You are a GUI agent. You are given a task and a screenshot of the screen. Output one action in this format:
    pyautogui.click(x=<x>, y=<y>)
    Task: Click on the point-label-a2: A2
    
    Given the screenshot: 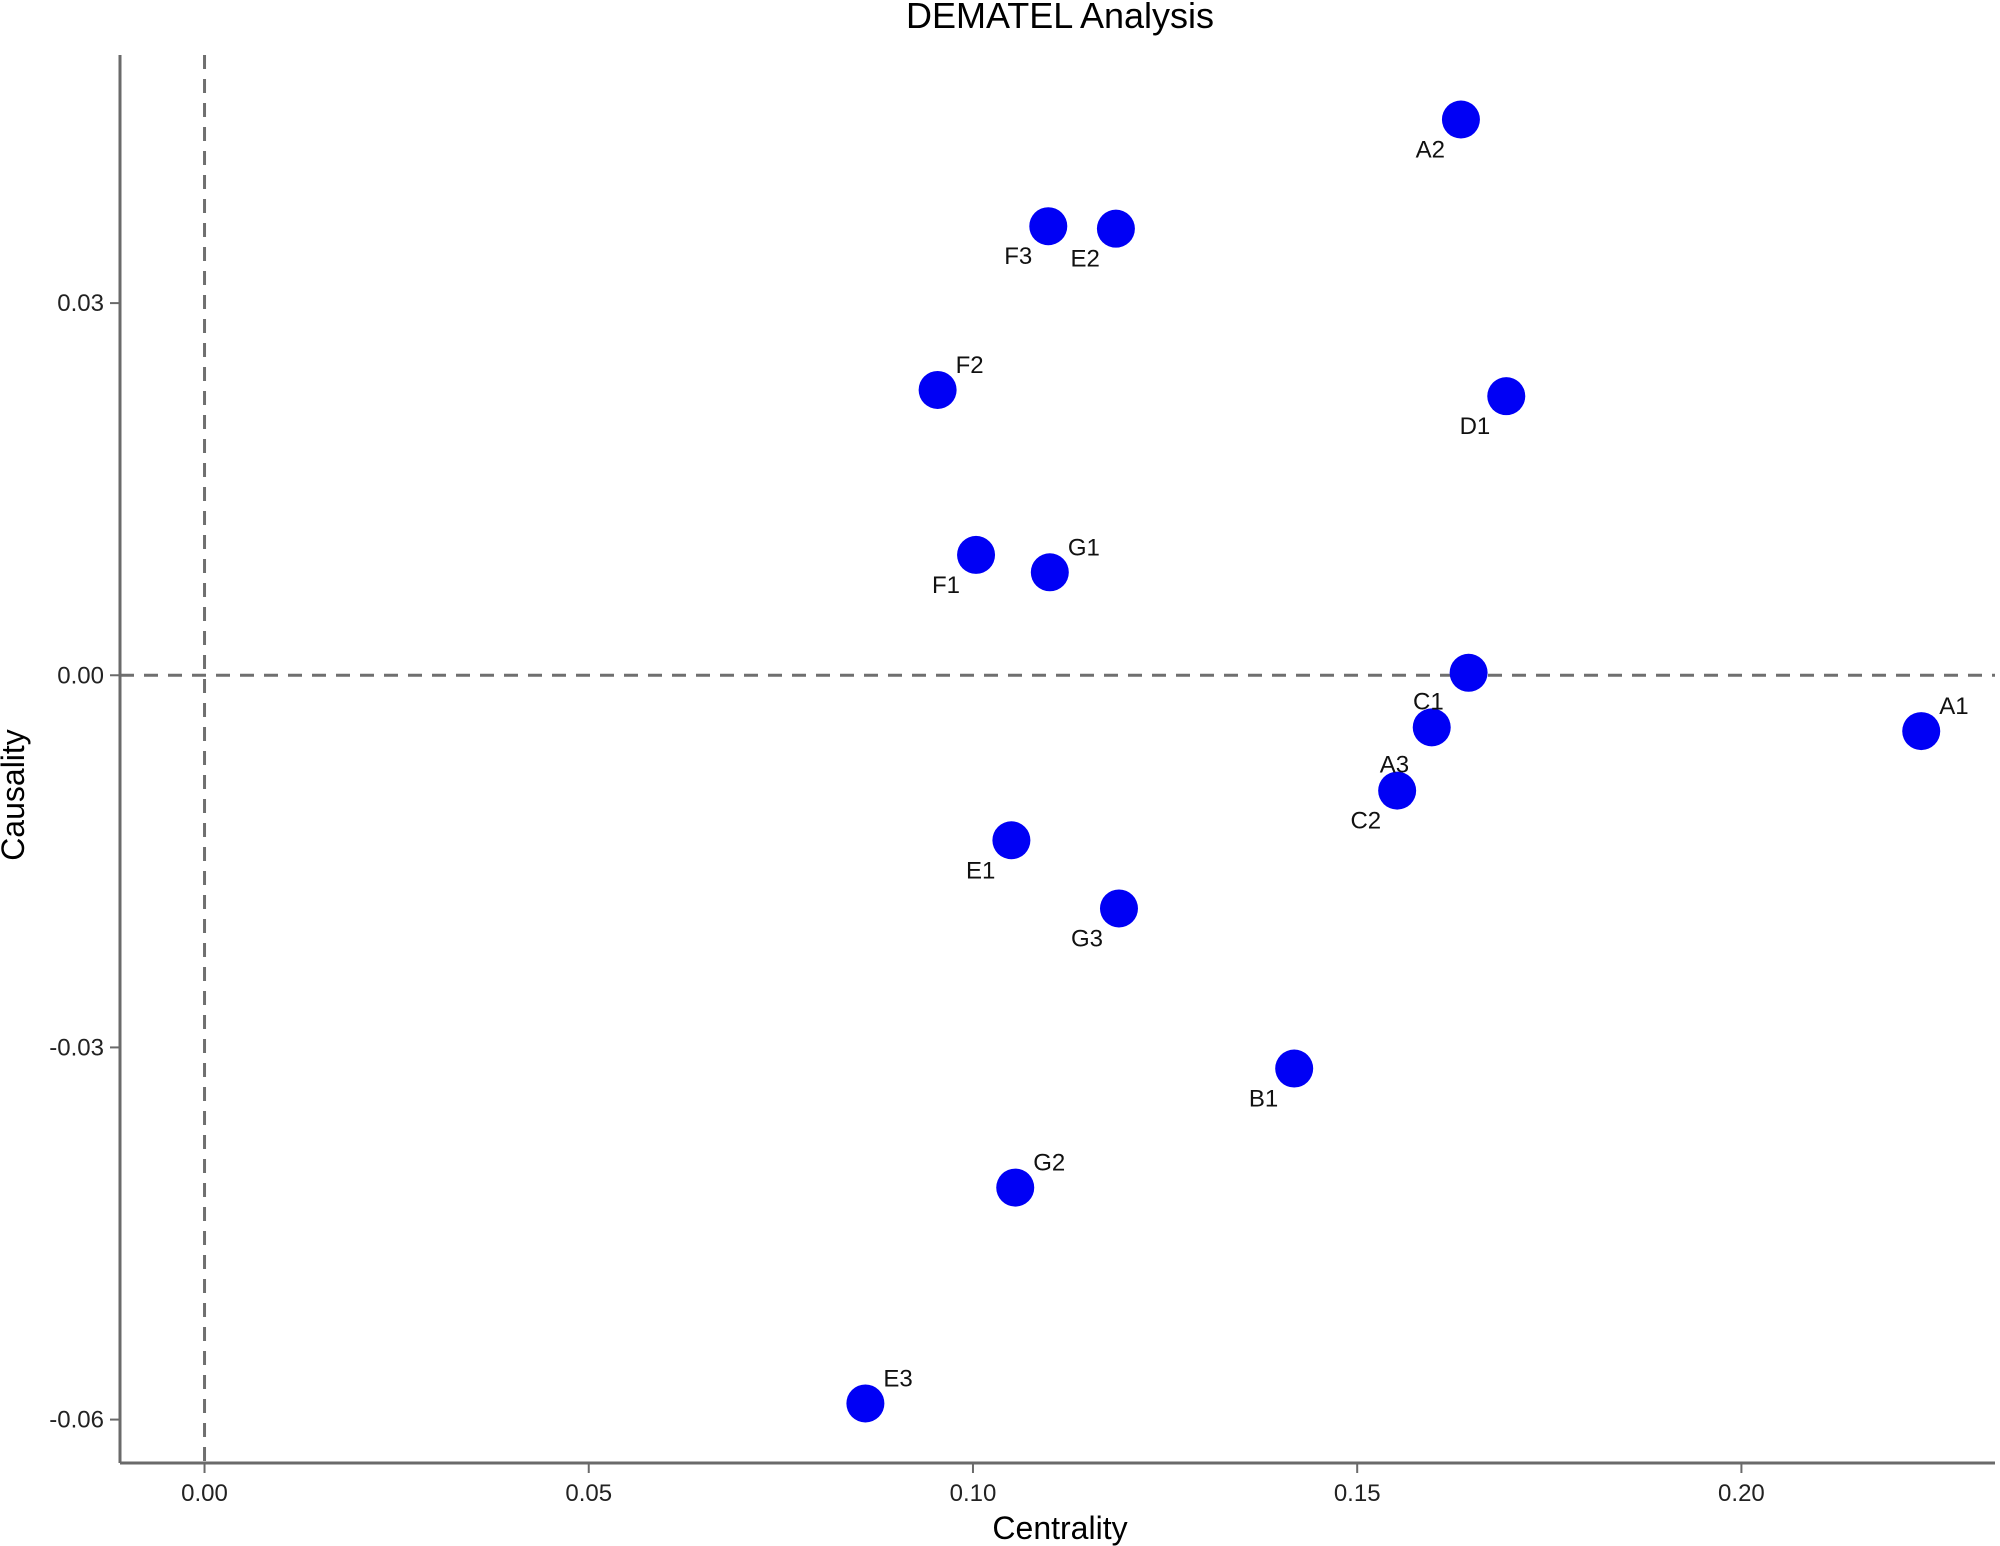 What is the action you would take?
    pyautogui.click(x=1430, y=150)
    